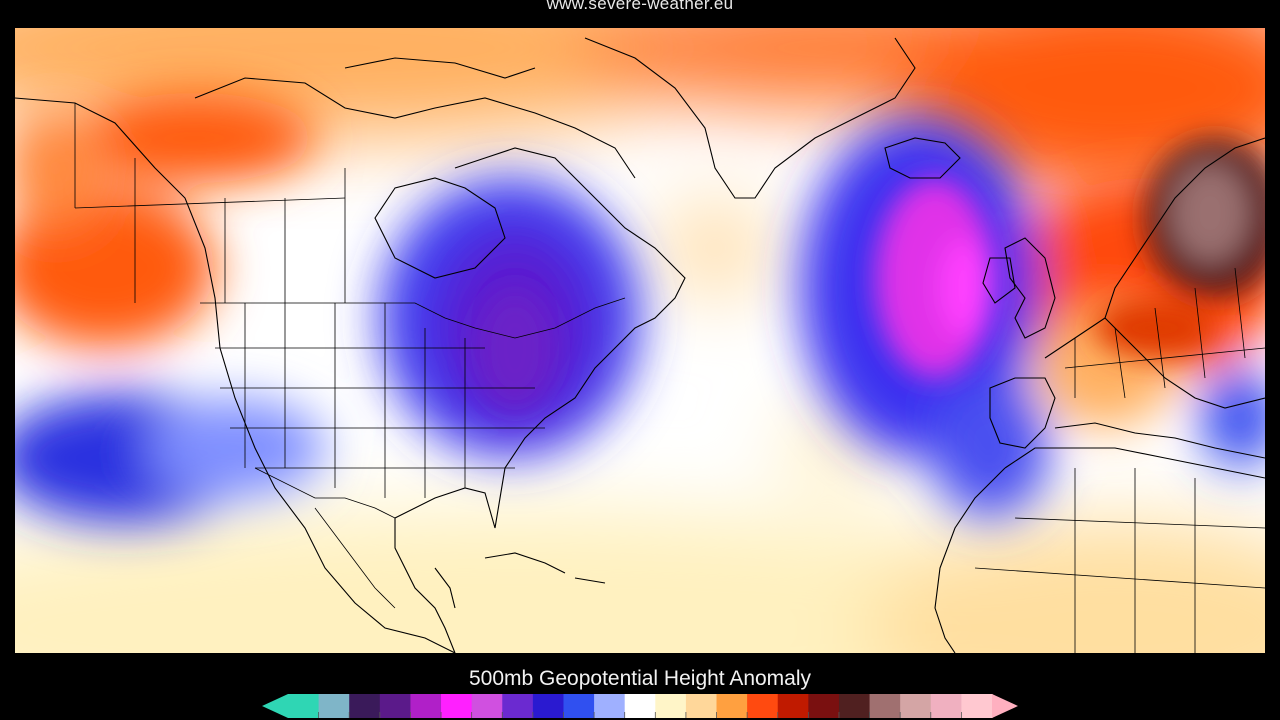  What do you see at coordinates (640, 6) in the screenshot?
I see `source-watermark: www.severe-weather.eu` at bounding box center [640, 6].